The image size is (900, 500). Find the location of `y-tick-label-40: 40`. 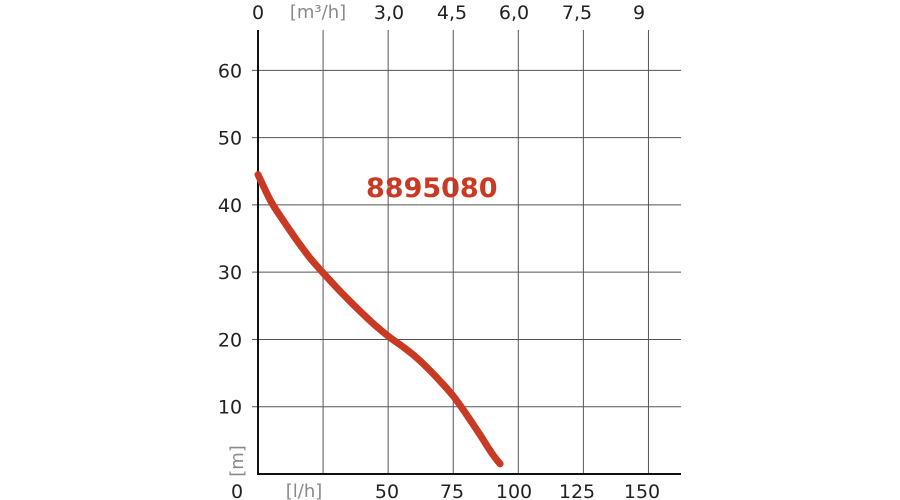

y-tick-label-40: 40 is located at coordinates (230, 206).